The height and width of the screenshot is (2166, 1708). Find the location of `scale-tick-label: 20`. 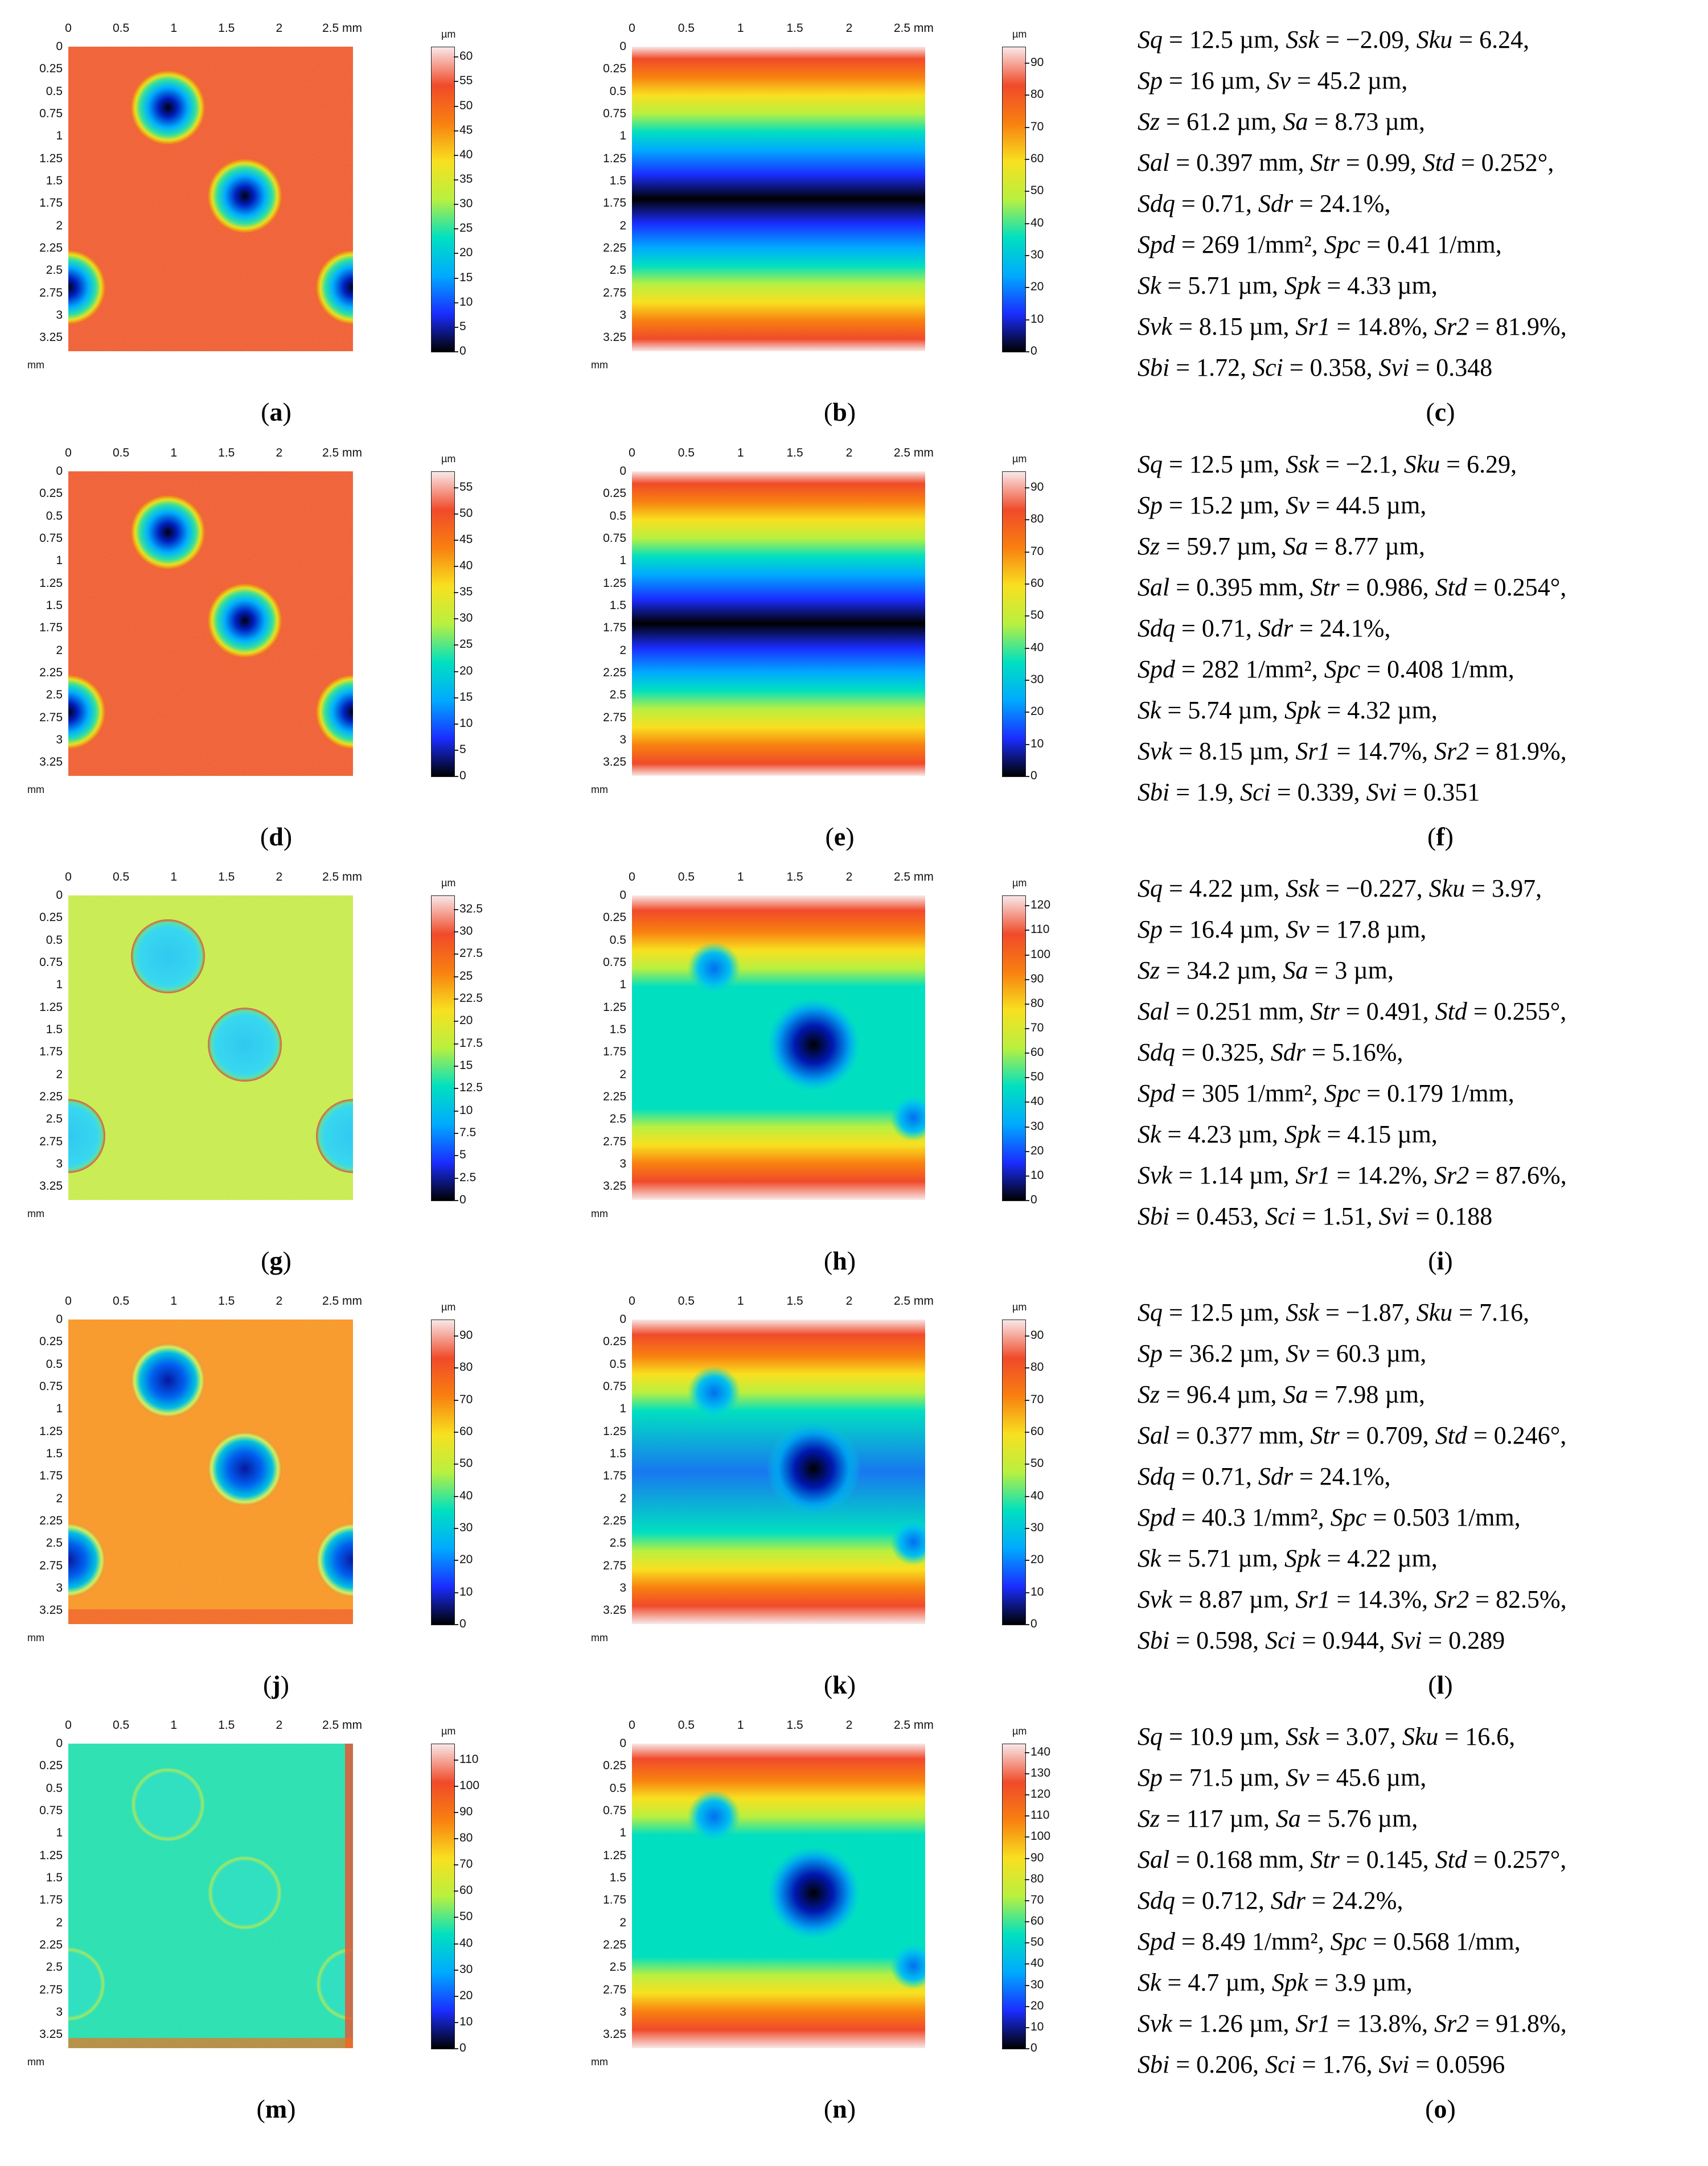

scale-tick-label: 20 is located at coordinates (1037, 1150).